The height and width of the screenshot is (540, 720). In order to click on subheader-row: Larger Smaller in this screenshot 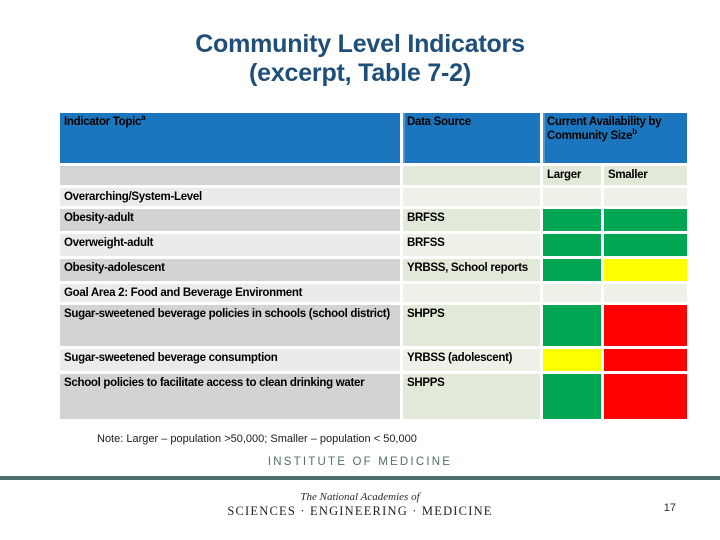, I will do `click(373, 175)`.